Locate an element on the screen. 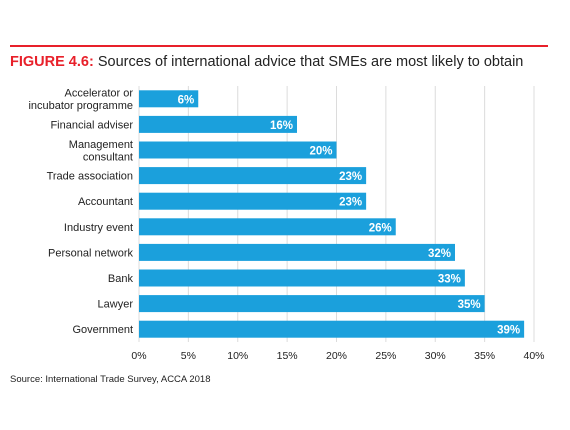  category-label: Management is located at coordinates (101, 145).